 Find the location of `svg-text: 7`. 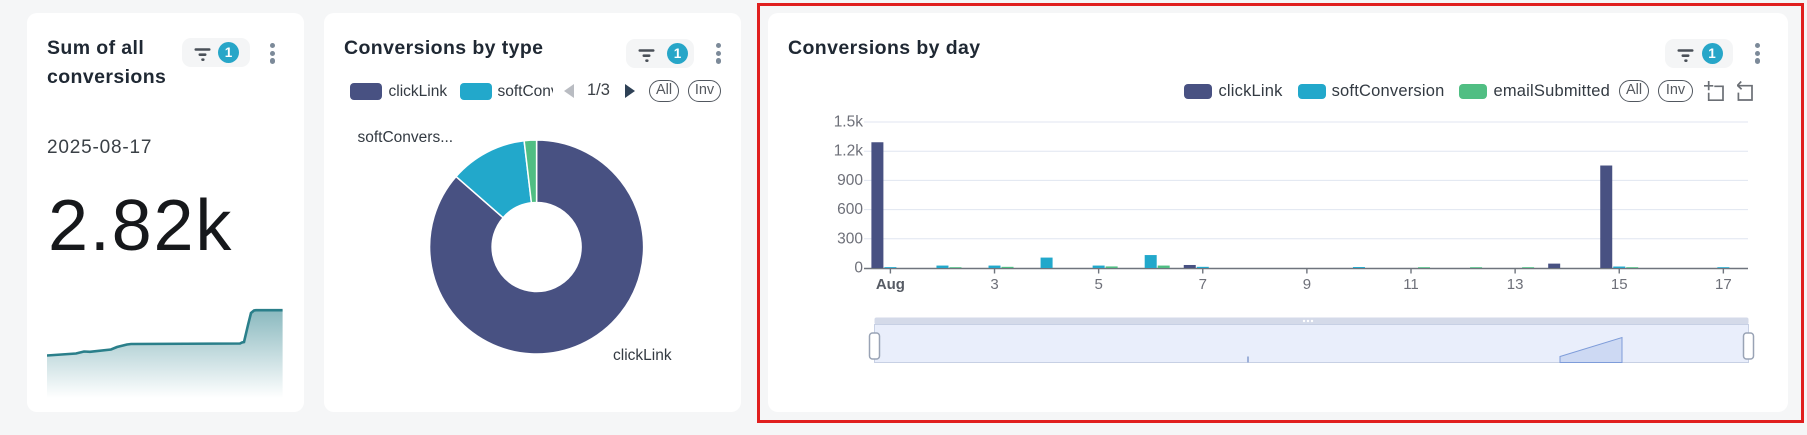

svg-text: 7 is located at coordinates (1203, 284).